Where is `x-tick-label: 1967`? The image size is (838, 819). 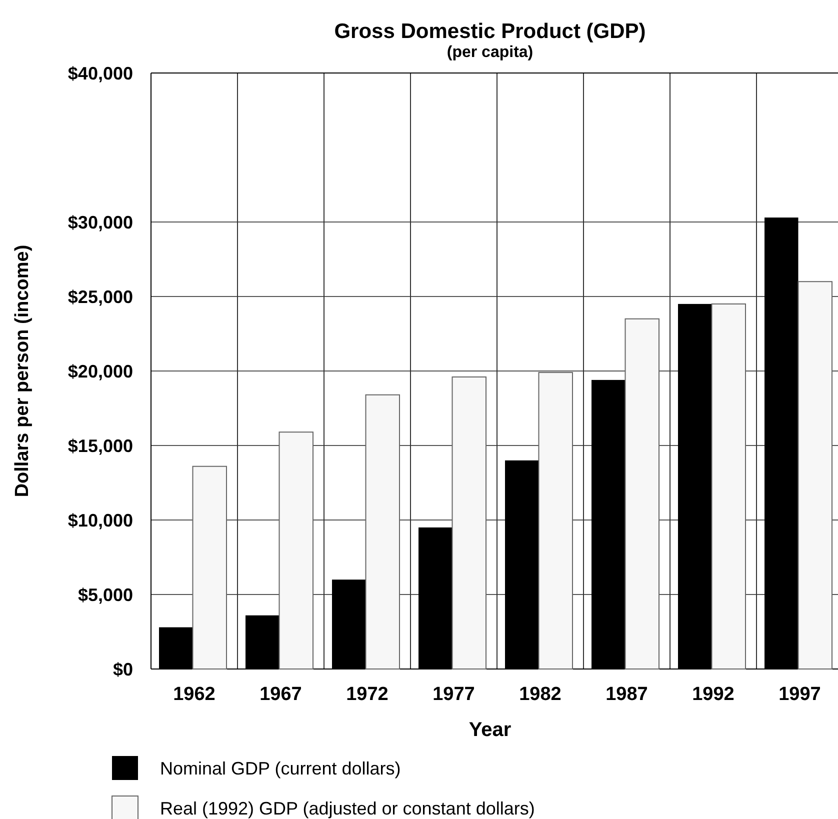
x-tick-label: 1967 is located at coordinates (281, 694).